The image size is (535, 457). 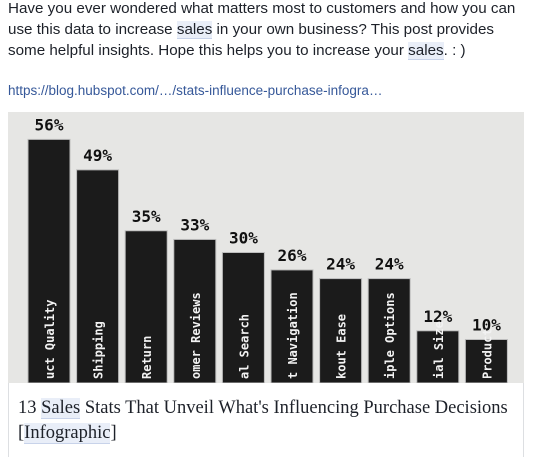 What do you see at coordinates (49, 124) in the screenshot?
I see `value-label: 56%` at bounding box center [49, 124].